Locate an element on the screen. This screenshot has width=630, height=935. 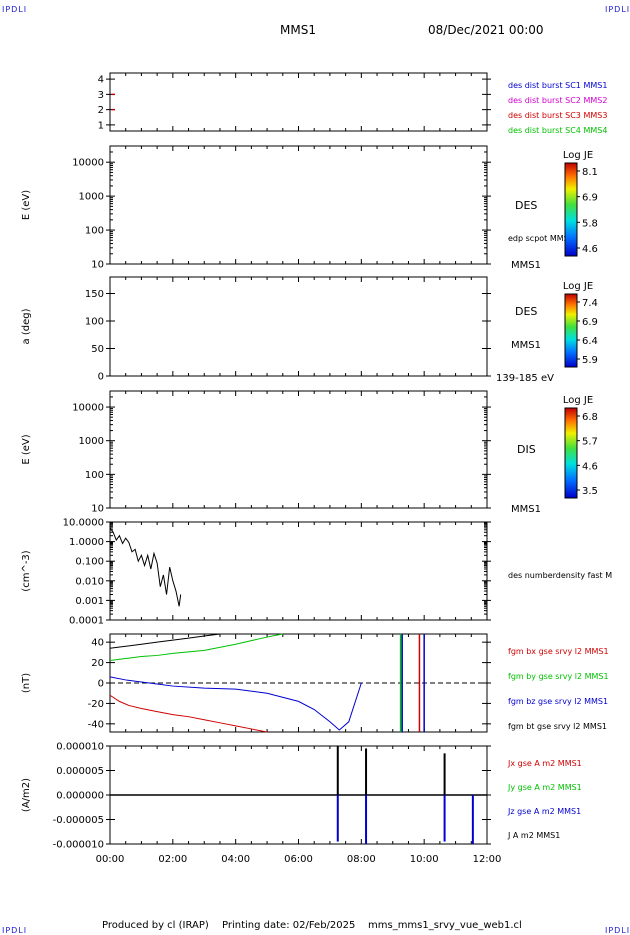
date-time-title: 08/Dec/2021 00:00 is located at coordinates (486, 30).